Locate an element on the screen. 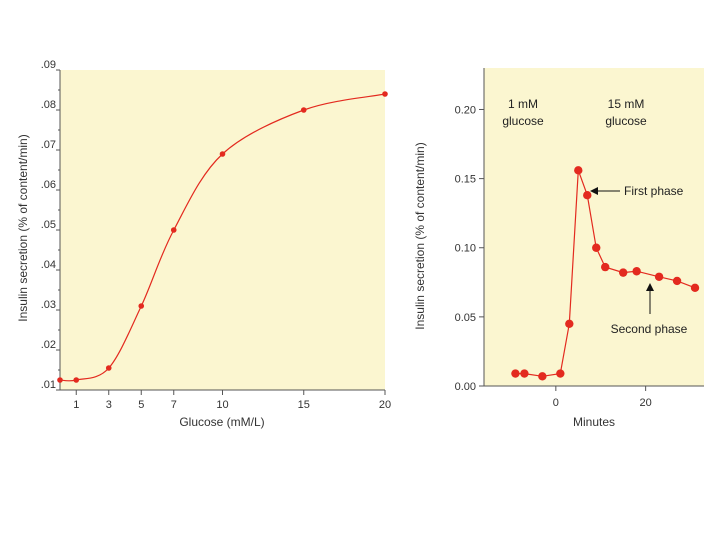 The height and width of the screenshot is (540, 720). right-y-tick-label: 0.05 is located at coordinates (465, 318).